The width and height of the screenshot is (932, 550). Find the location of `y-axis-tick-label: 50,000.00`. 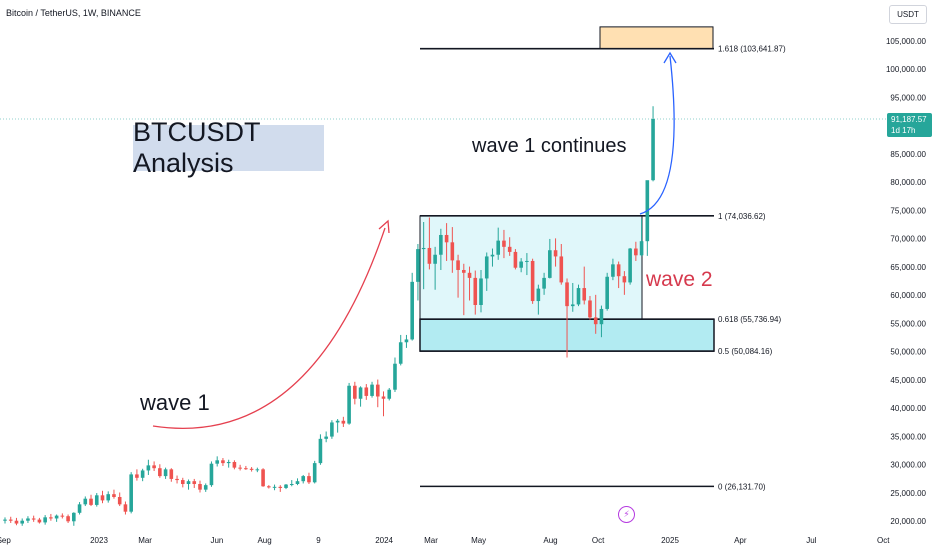

y-axis-tick-label: 50,000.00 is located at coordinates (908, 352).